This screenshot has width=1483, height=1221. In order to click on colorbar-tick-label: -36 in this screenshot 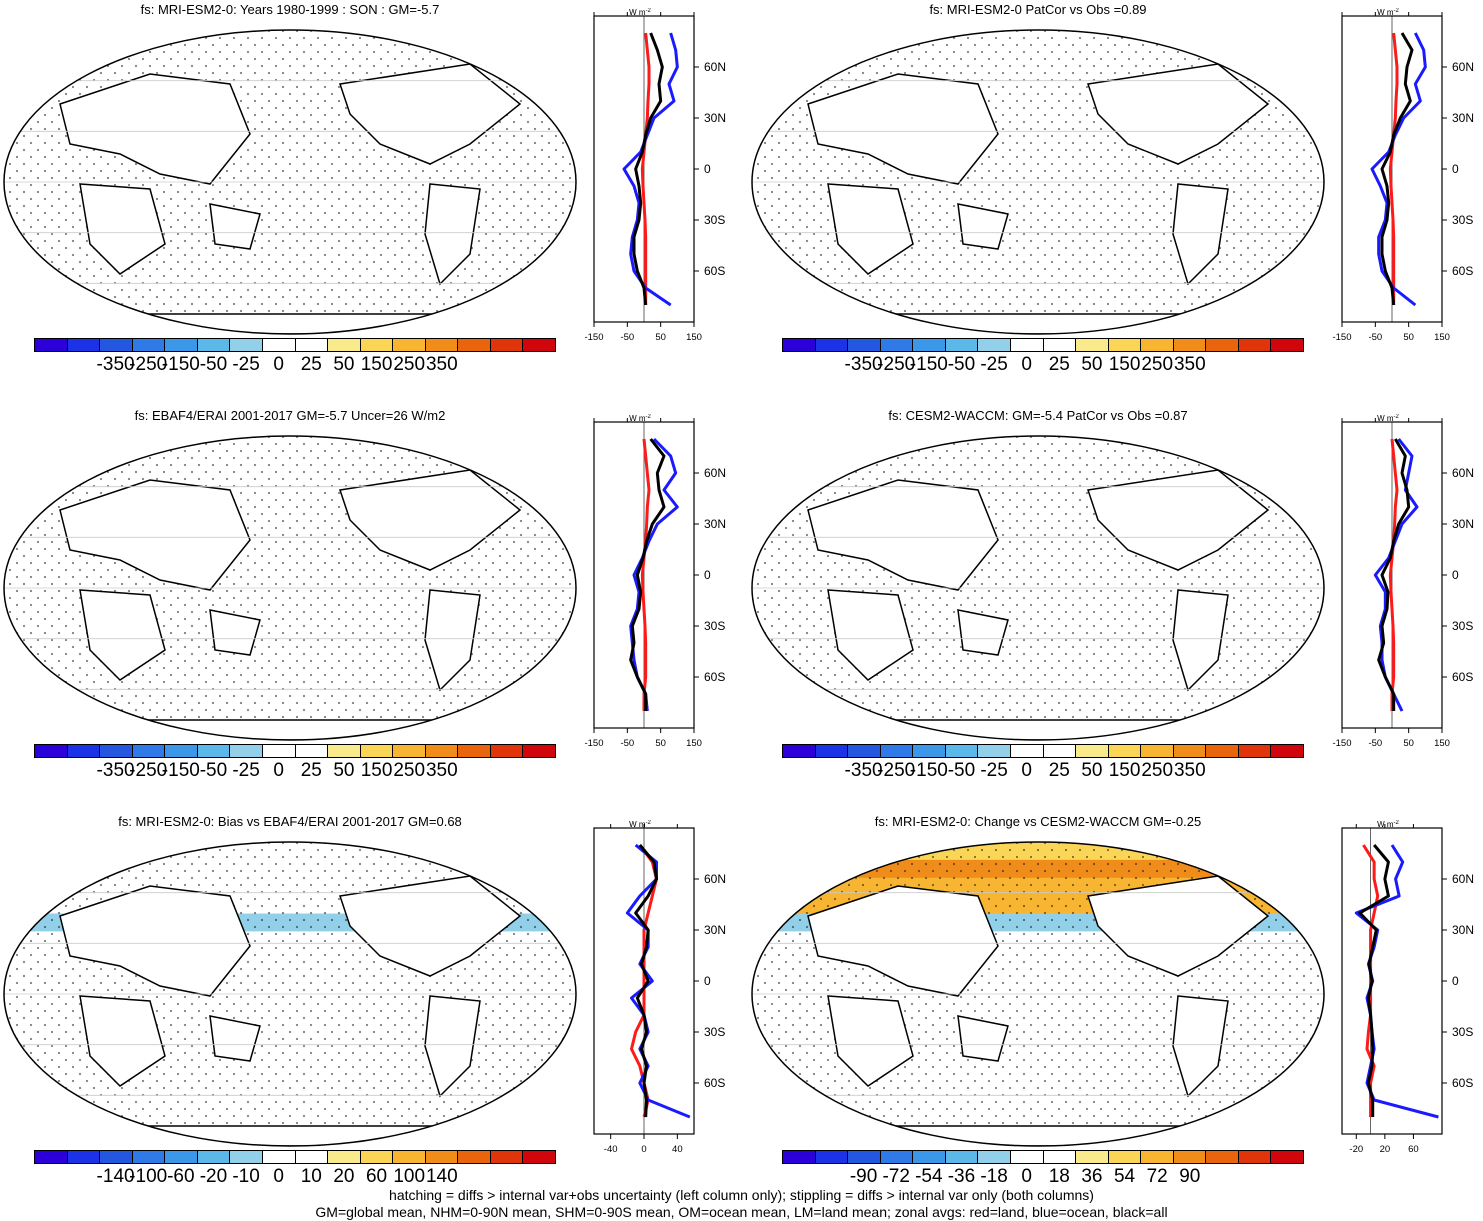, I will do `click(961, 1176)`.